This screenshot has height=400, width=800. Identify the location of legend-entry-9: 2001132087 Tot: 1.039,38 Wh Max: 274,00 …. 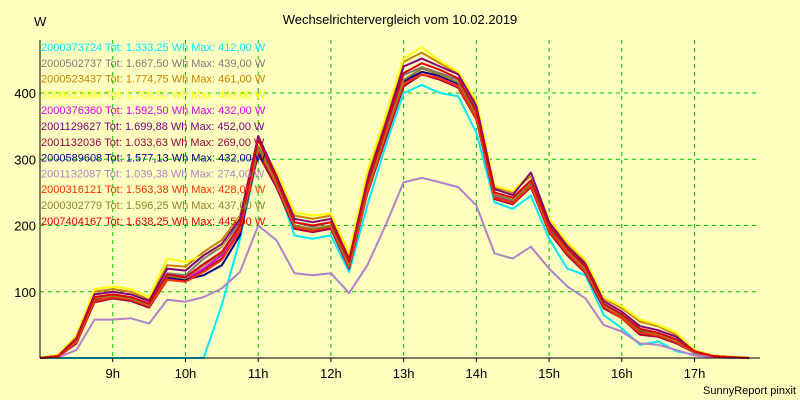
(153, 174).